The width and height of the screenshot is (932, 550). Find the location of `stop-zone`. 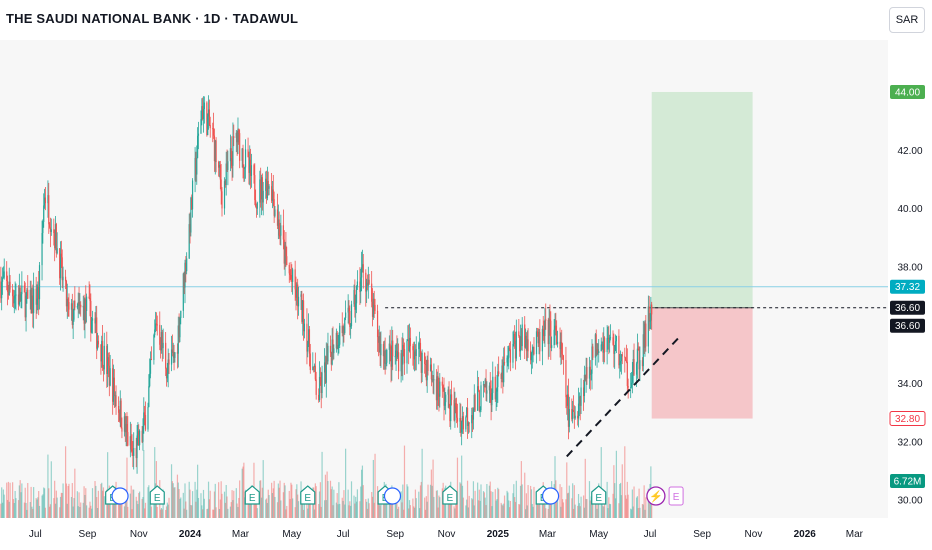

stop-zone is located at coordinates (702, 363).